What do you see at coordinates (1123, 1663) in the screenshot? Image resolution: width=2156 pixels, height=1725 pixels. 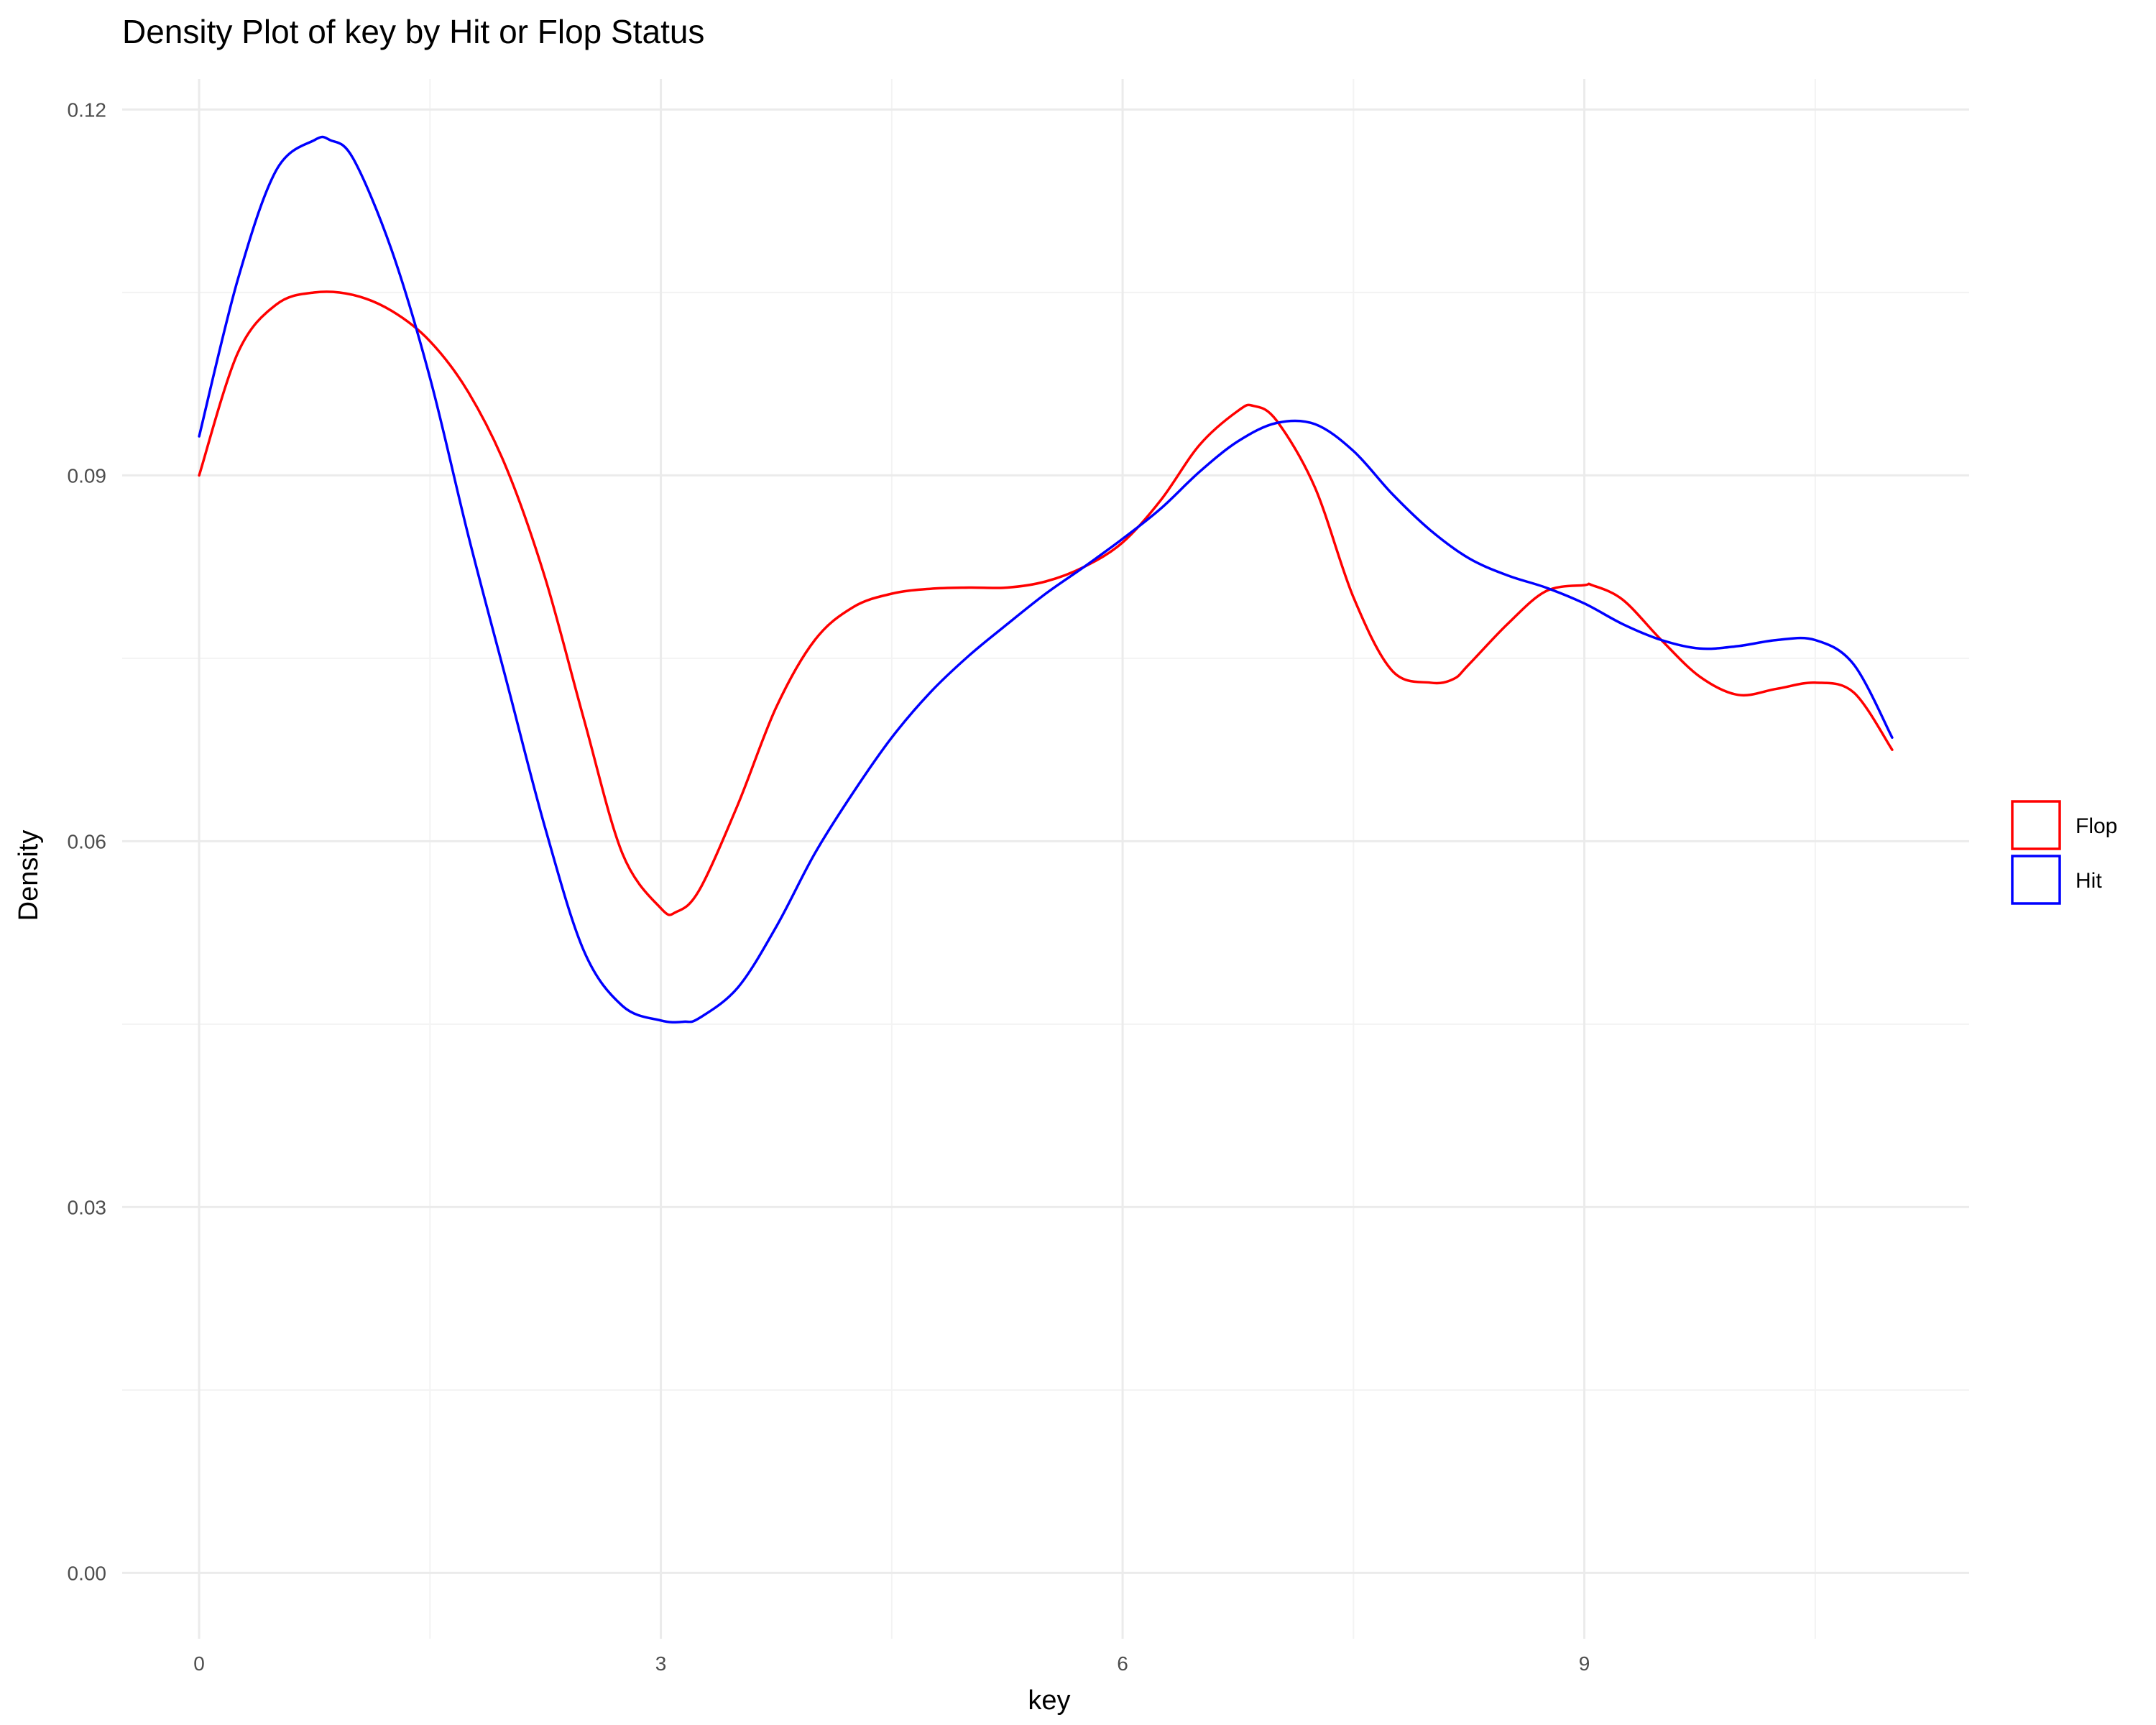 I see `x-tick-label: 6` at bounding box center [1123, 1663].